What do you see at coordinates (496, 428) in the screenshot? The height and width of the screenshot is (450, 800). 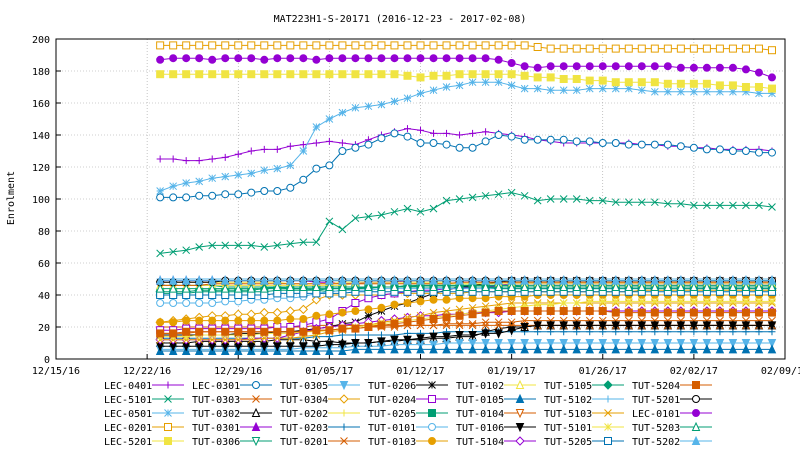 I see `legend-entry-tut-0106: TUT-0106` at bounding box center [496, 428].